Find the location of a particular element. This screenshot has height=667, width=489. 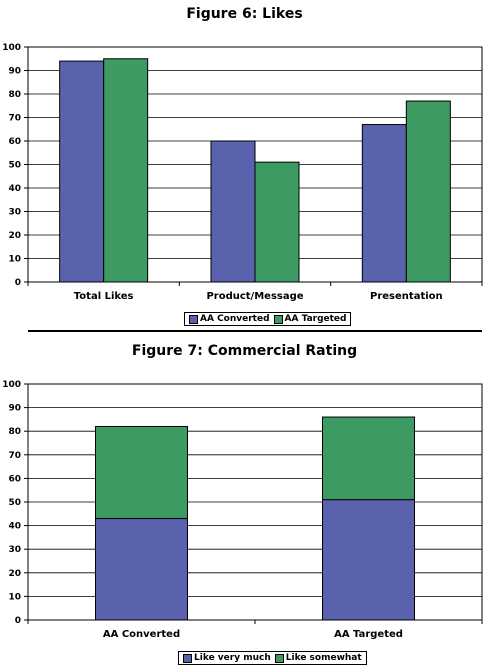

legend-item-aa-targeted: AA Targeted is located at coordinates (310, 319).